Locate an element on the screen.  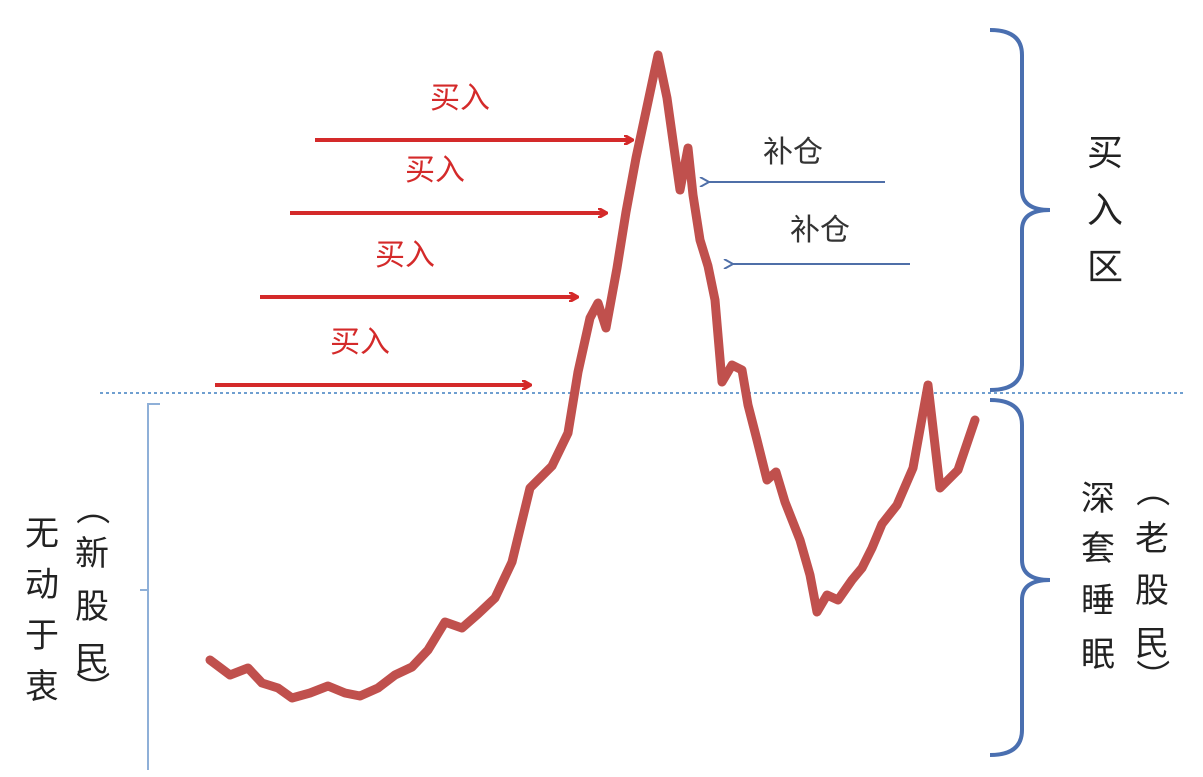
buy-zone-char: 入 is located at coordinates (1105, 210).